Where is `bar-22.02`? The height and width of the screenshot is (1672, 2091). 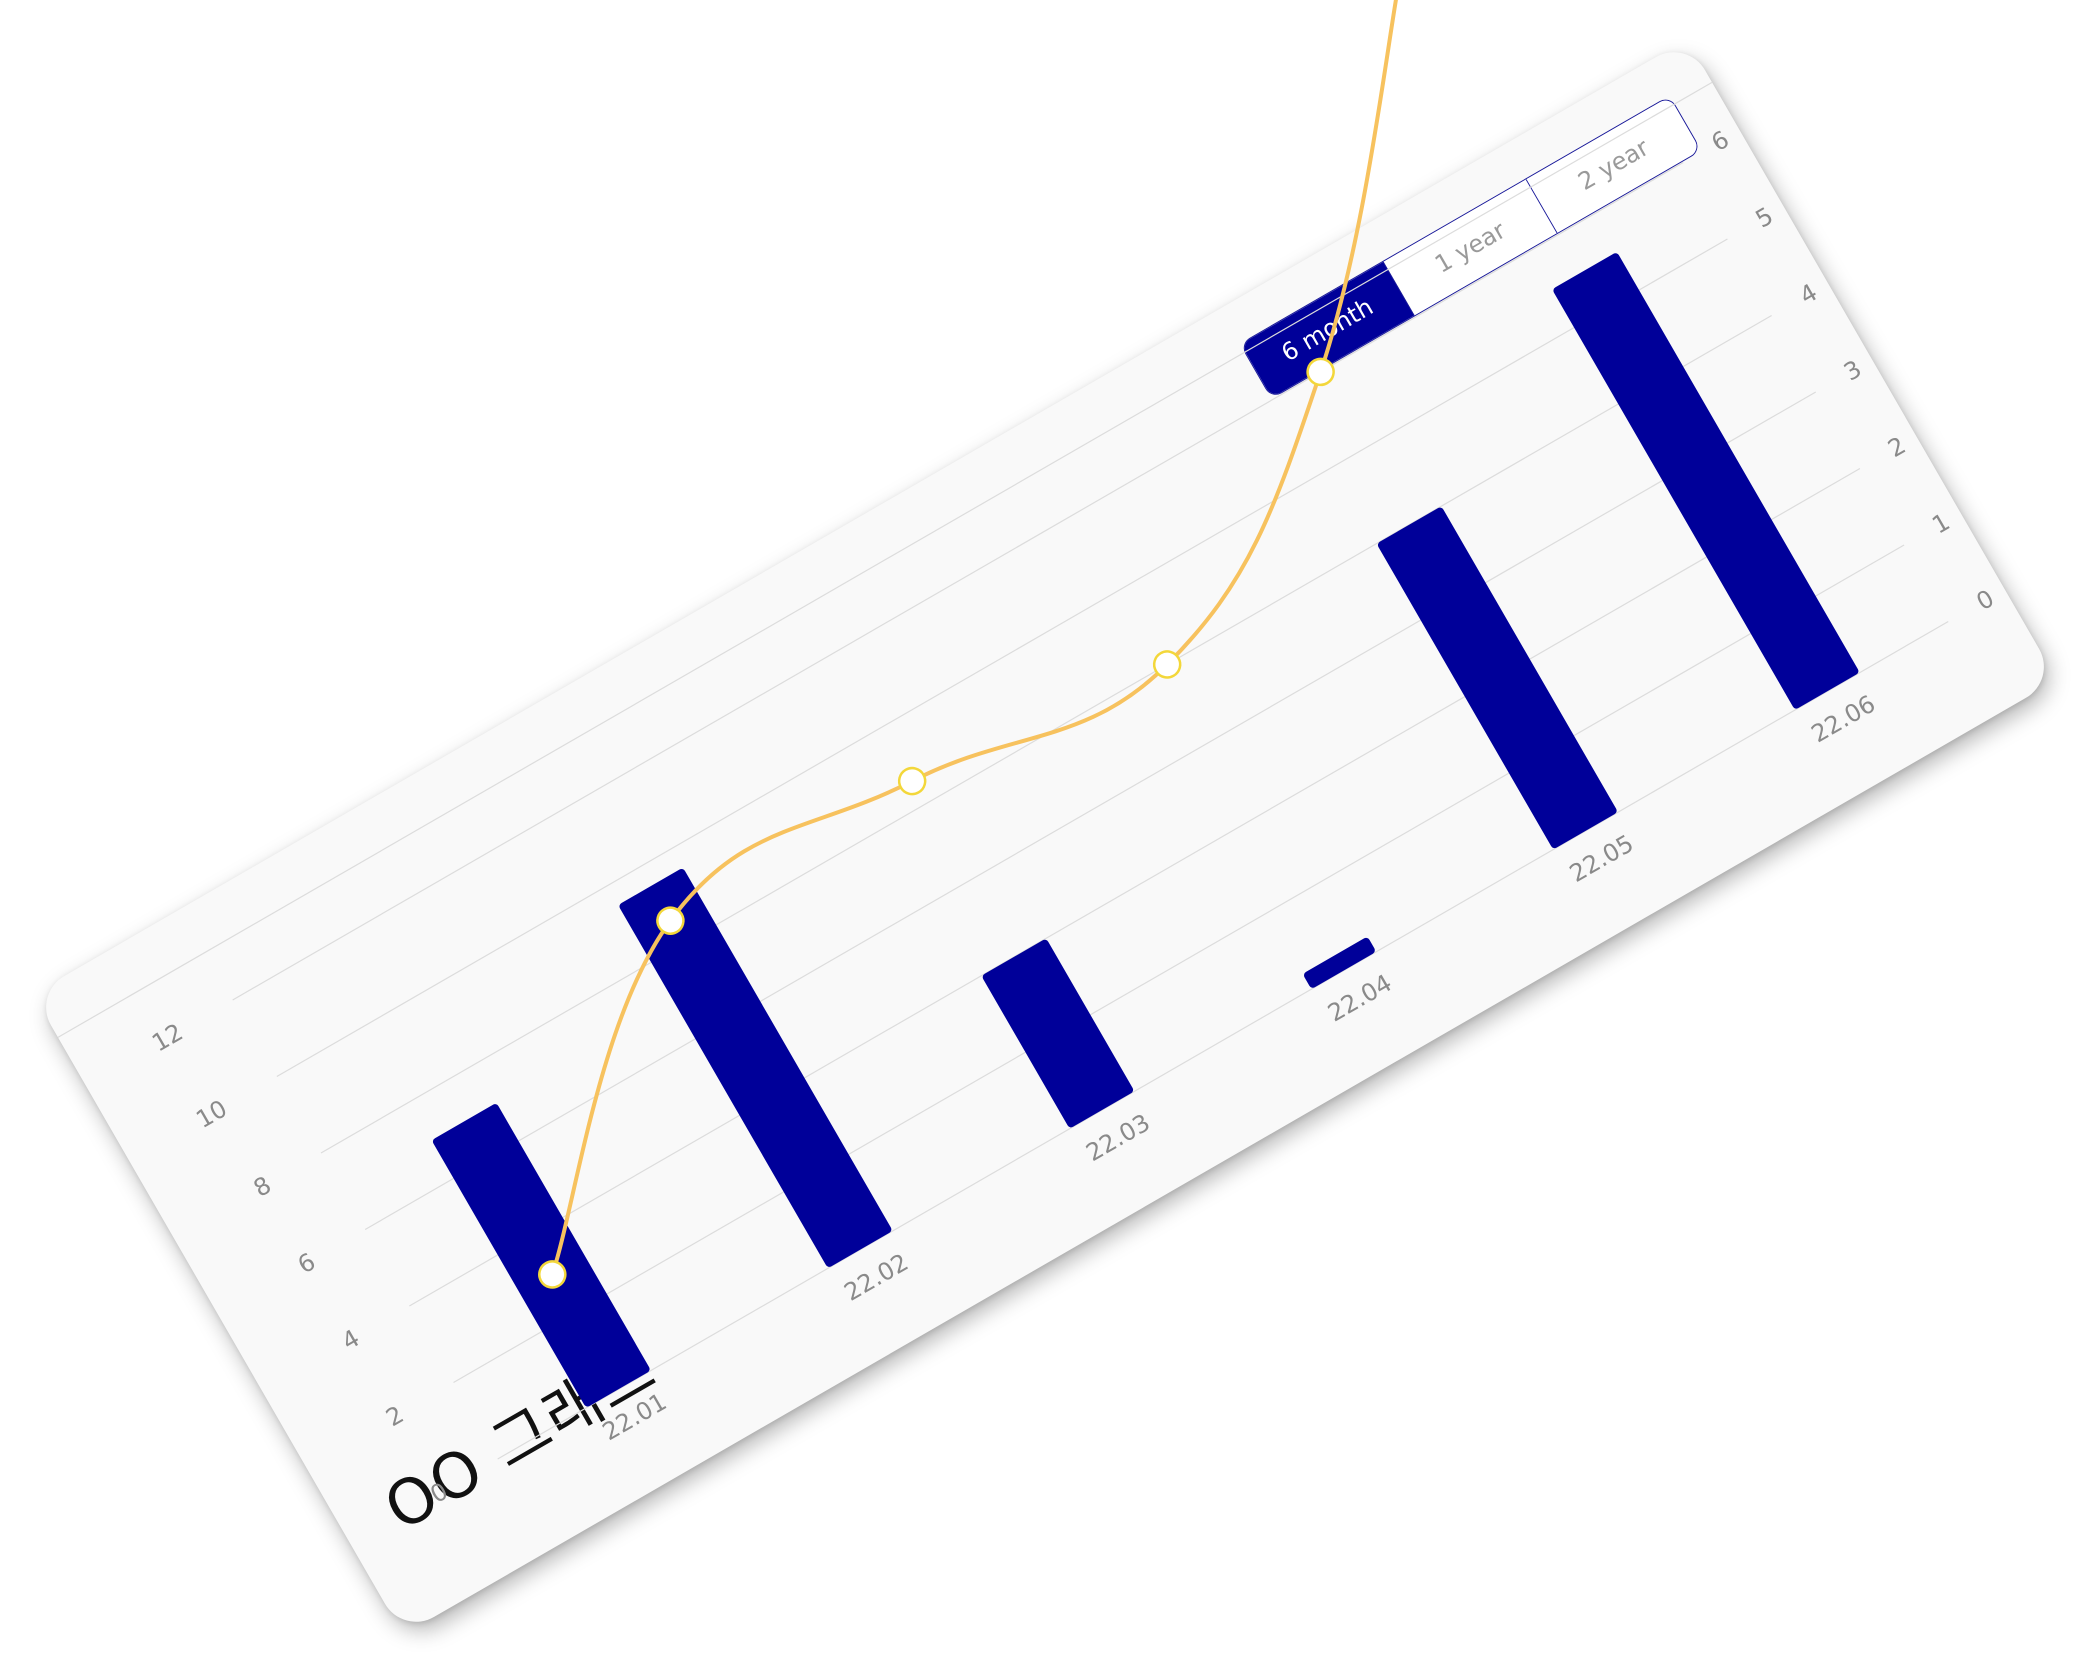
bar-22.02 is located at coordinates (755, 1067).